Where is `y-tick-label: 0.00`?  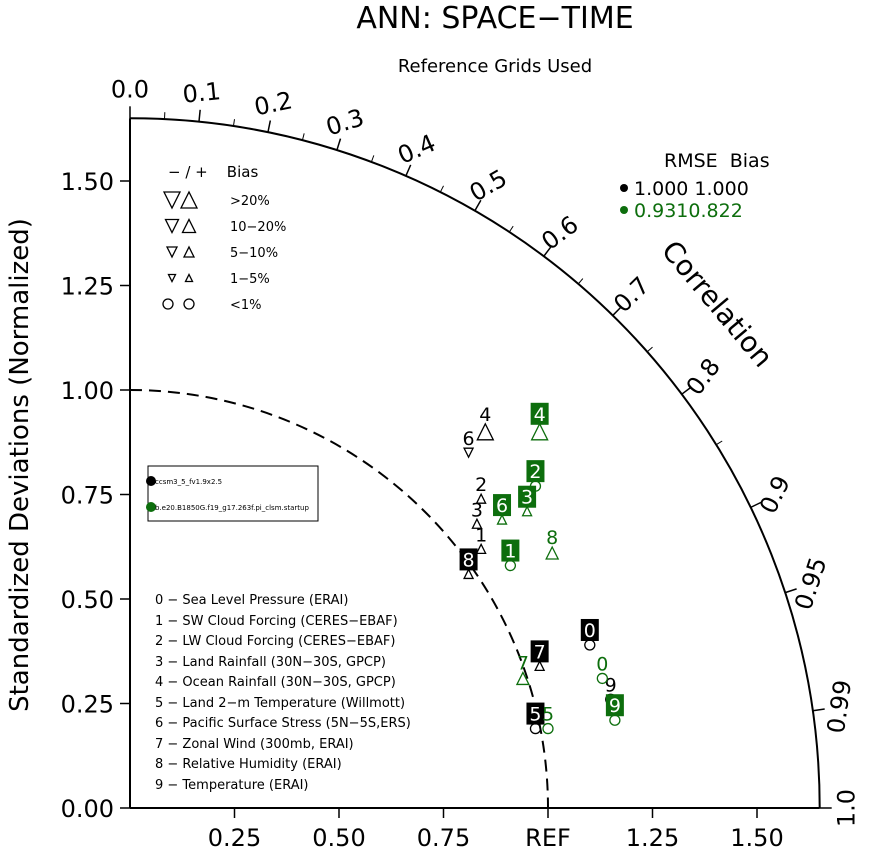 y-tick-label: 0.00 is located at coordinates (87, 809).